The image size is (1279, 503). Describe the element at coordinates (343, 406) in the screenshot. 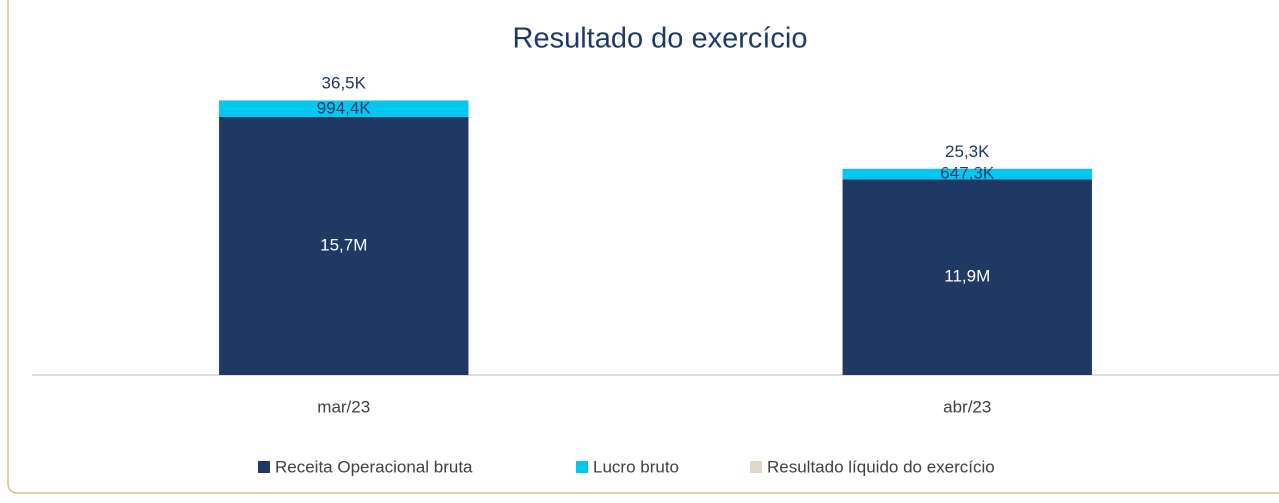

I see `x-tick-label: mar/23` at that location.